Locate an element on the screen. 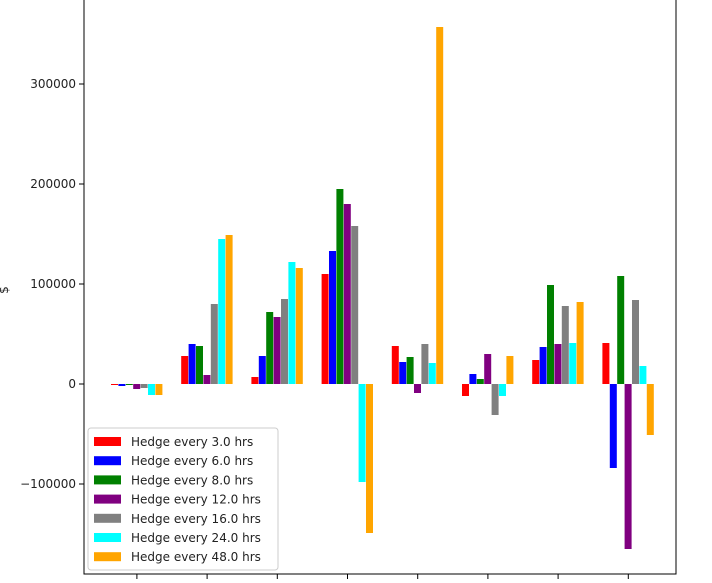 The width and height of the screenshot is (712, 583). x-axis-ticks is located at coordinates (382, 576).